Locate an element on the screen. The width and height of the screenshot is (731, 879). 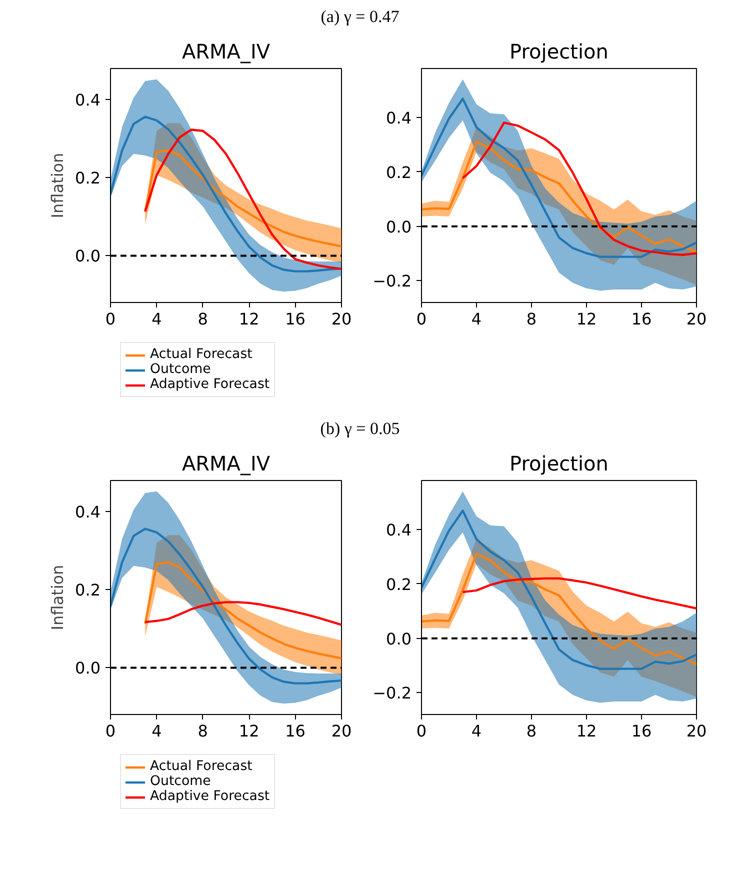
text: (b) γ = 0.05 is located at coordinates (360, 429).